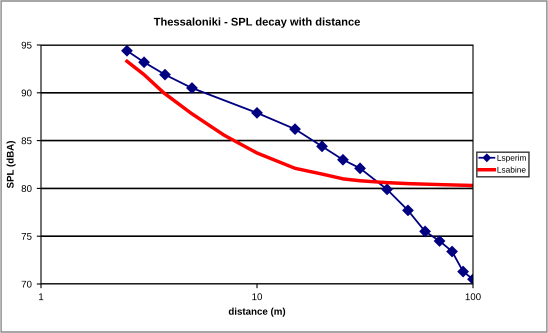  Describe the element at coordinates (41, 296) in the screenshot. I see `x-tick-label: 1` at that location.